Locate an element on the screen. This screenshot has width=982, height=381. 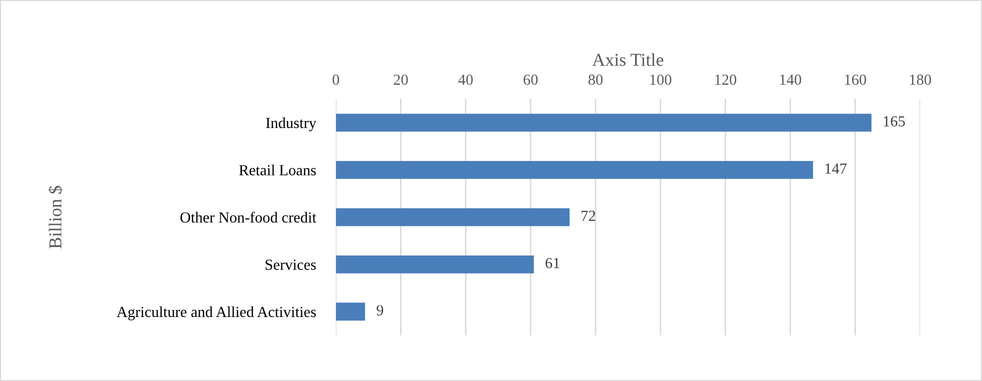
x-tick-label: 0 is located at coordinates (336, 79).